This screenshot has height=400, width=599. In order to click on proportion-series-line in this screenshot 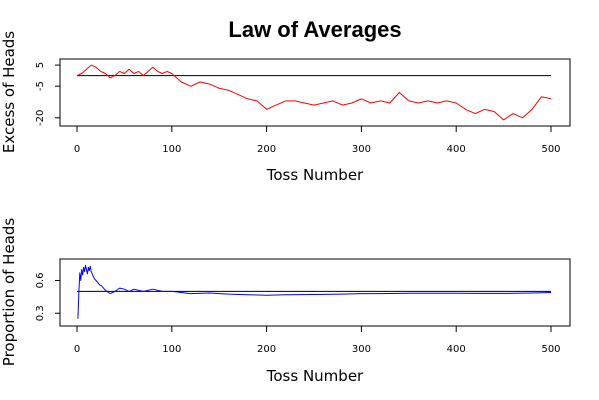, I will do `click(314, 291)`.